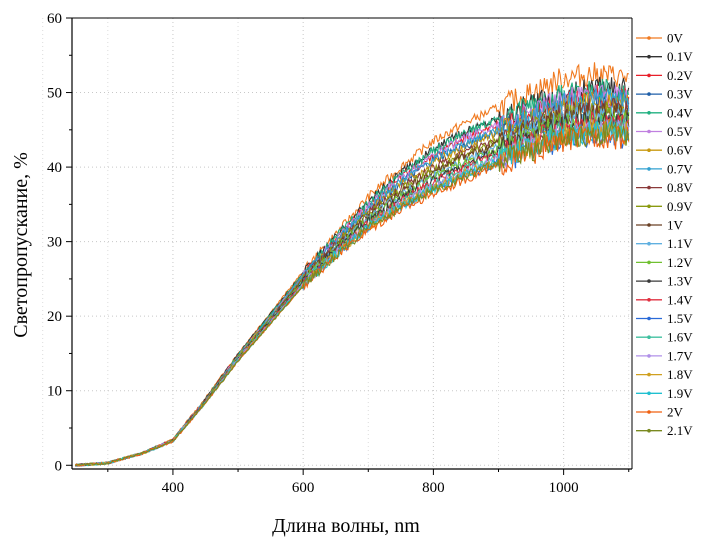  I want to click on y-tick-label: 50, so click(54, 94).